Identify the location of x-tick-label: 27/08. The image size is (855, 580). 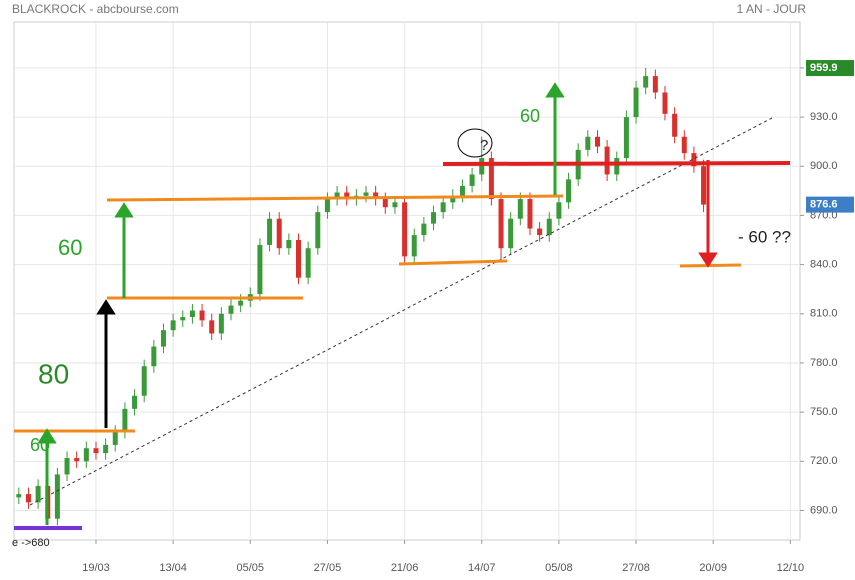
(636, 568).